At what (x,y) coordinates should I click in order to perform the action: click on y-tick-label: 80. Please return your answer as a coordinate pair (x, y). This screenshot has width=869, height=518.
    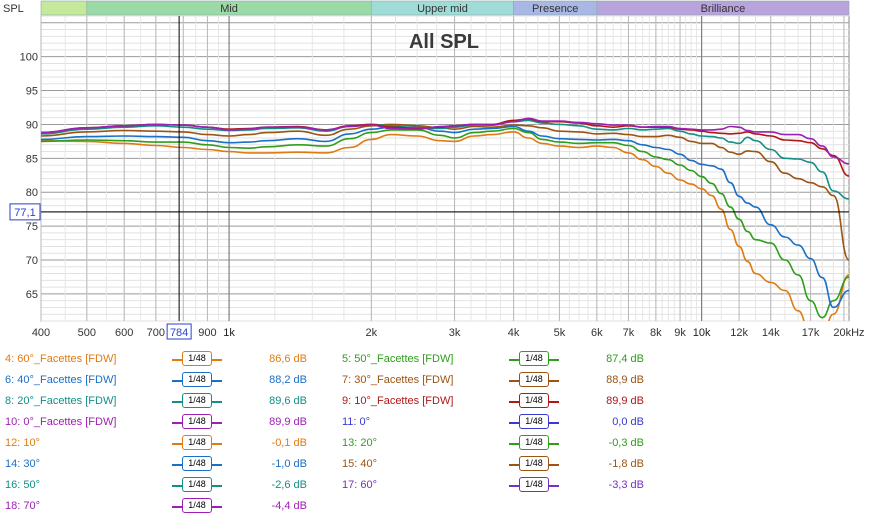
    Looking at the image, I should click on (32, 193).